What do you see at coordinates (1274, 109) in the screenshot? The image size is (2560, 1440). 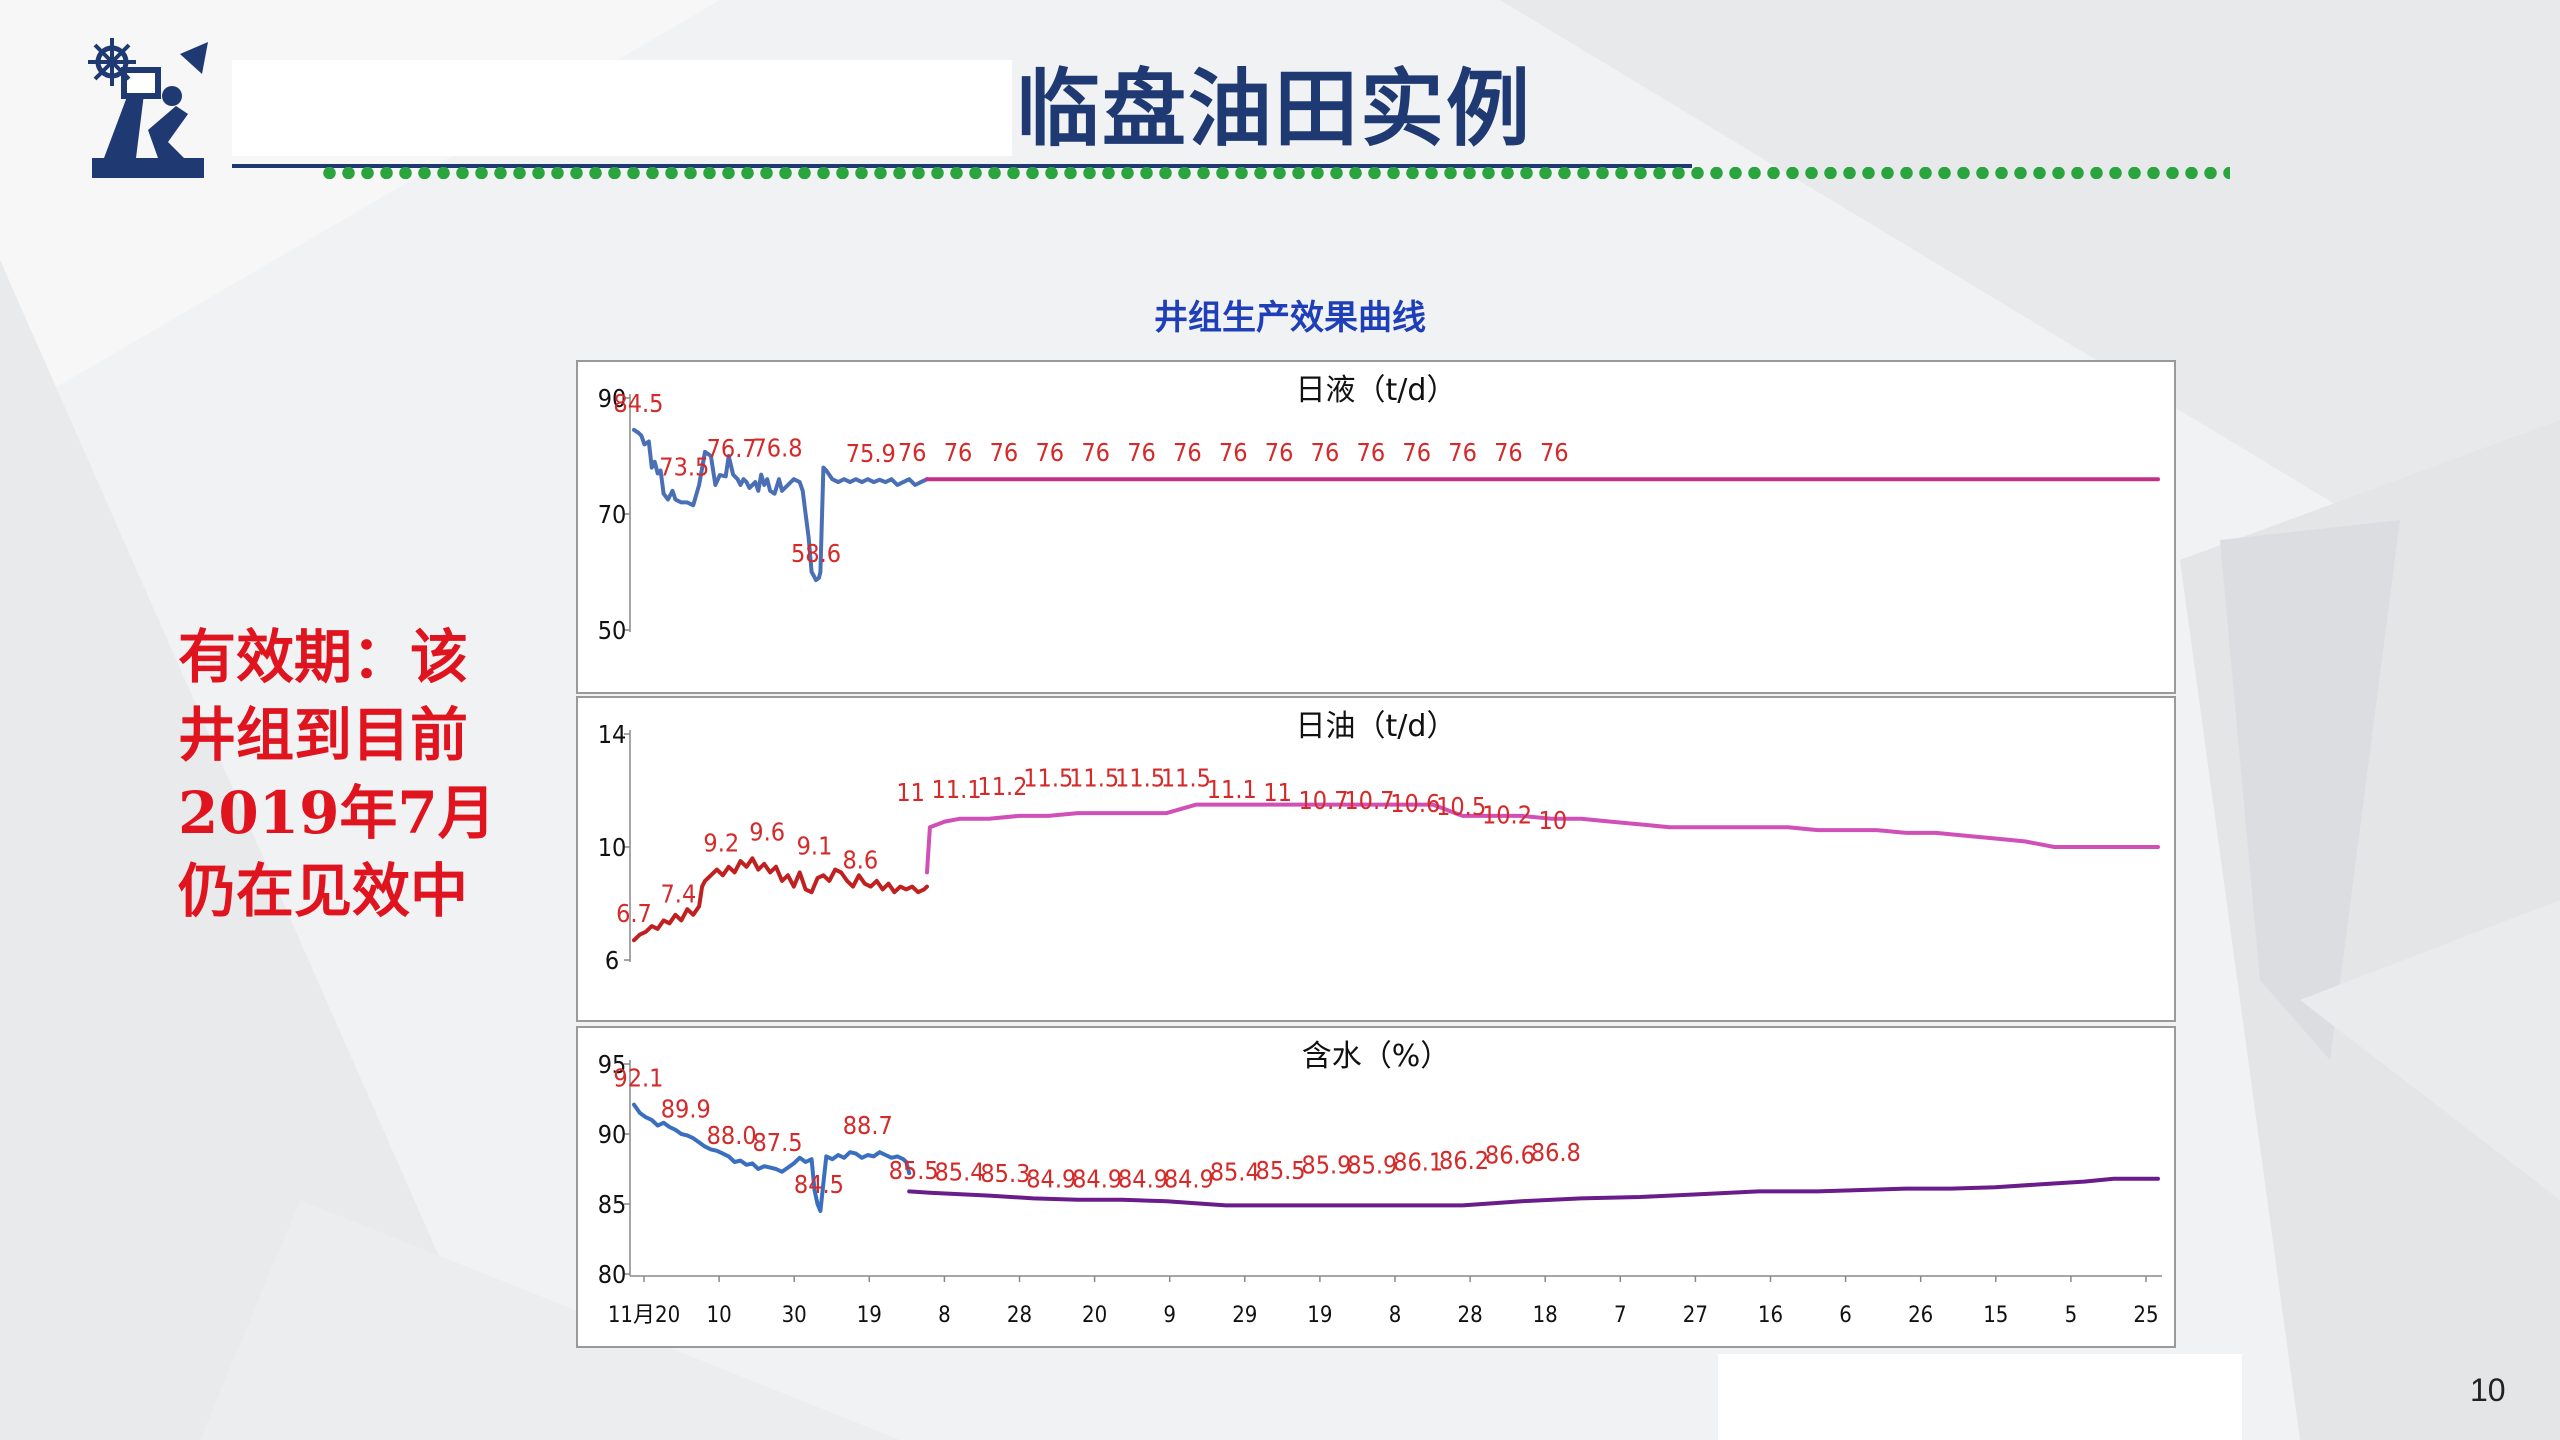 I see `page-title: 临盘油田实例` at bounding box center [1274, 109].